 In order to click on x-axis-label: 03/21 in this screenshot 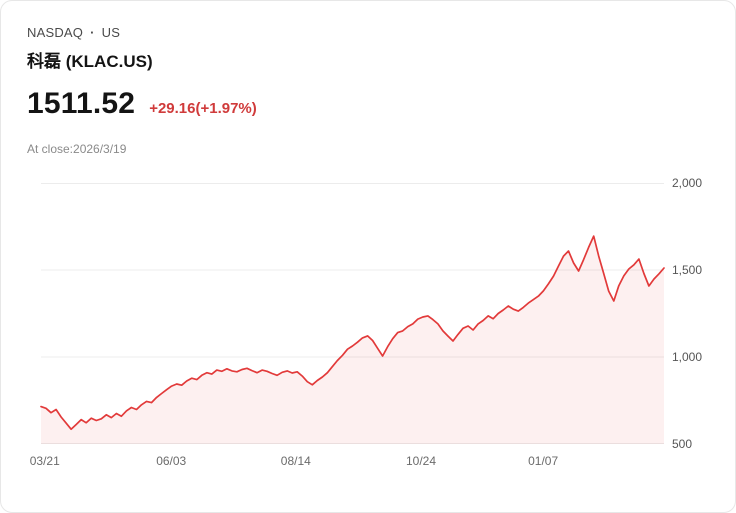, I will do `click(44, 461)`.